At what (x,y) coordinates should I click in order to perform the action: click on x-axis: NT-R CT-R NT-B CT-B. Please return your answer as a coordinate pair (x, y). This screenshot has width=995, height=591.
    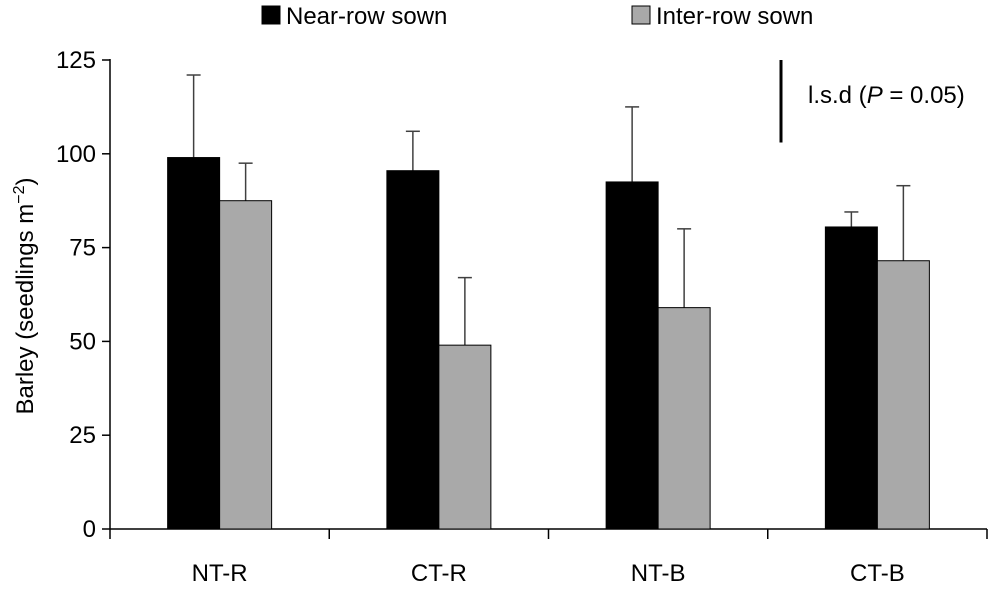
    Looking at the image, I should click on (548, 557).